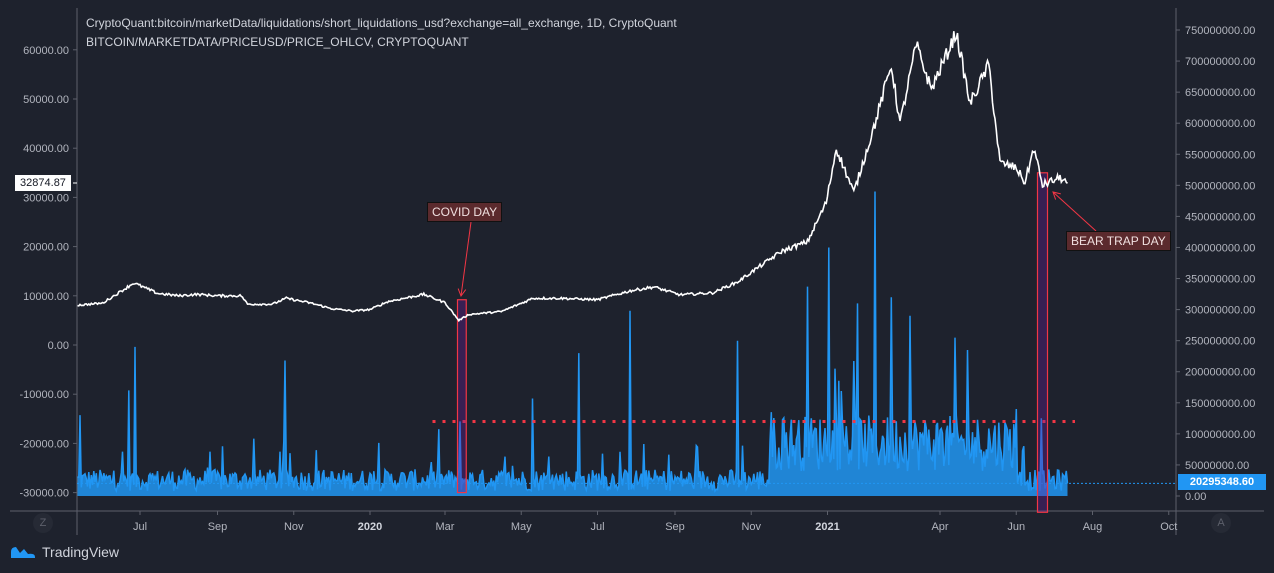  What do you see at coordinates (43, 183) in the screenshot?
I see `price-last-value-tag: 32874.87` at bounding box center [43, 183].